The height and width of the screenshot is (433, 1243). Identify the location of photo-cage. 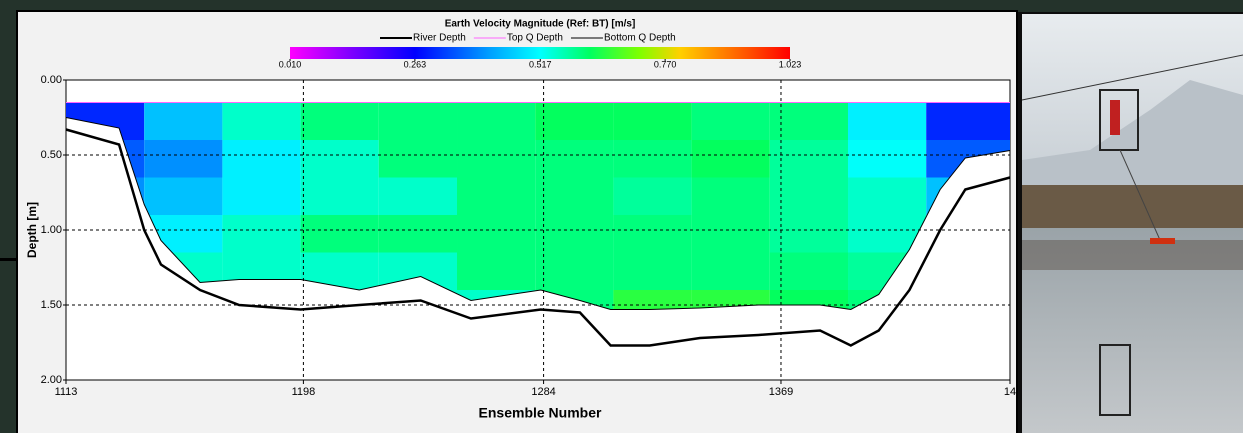
(1119, 120).